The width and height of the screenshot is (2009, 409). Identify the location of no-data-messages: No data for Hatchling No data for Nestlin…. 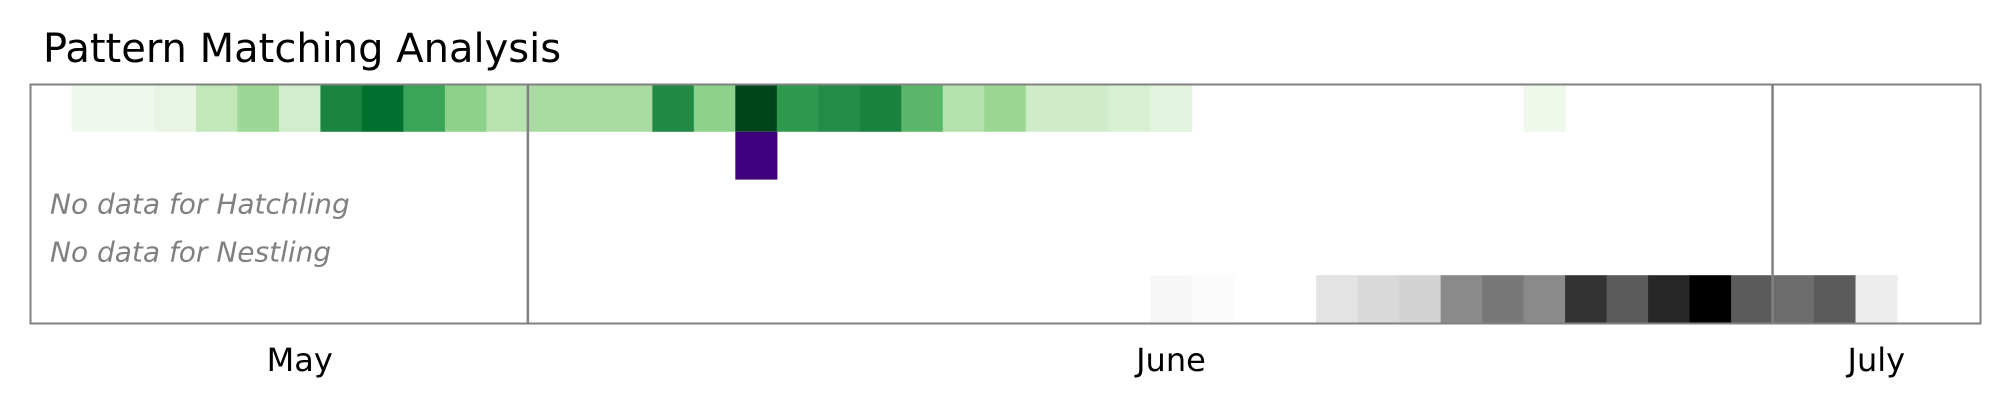
(200, 228).